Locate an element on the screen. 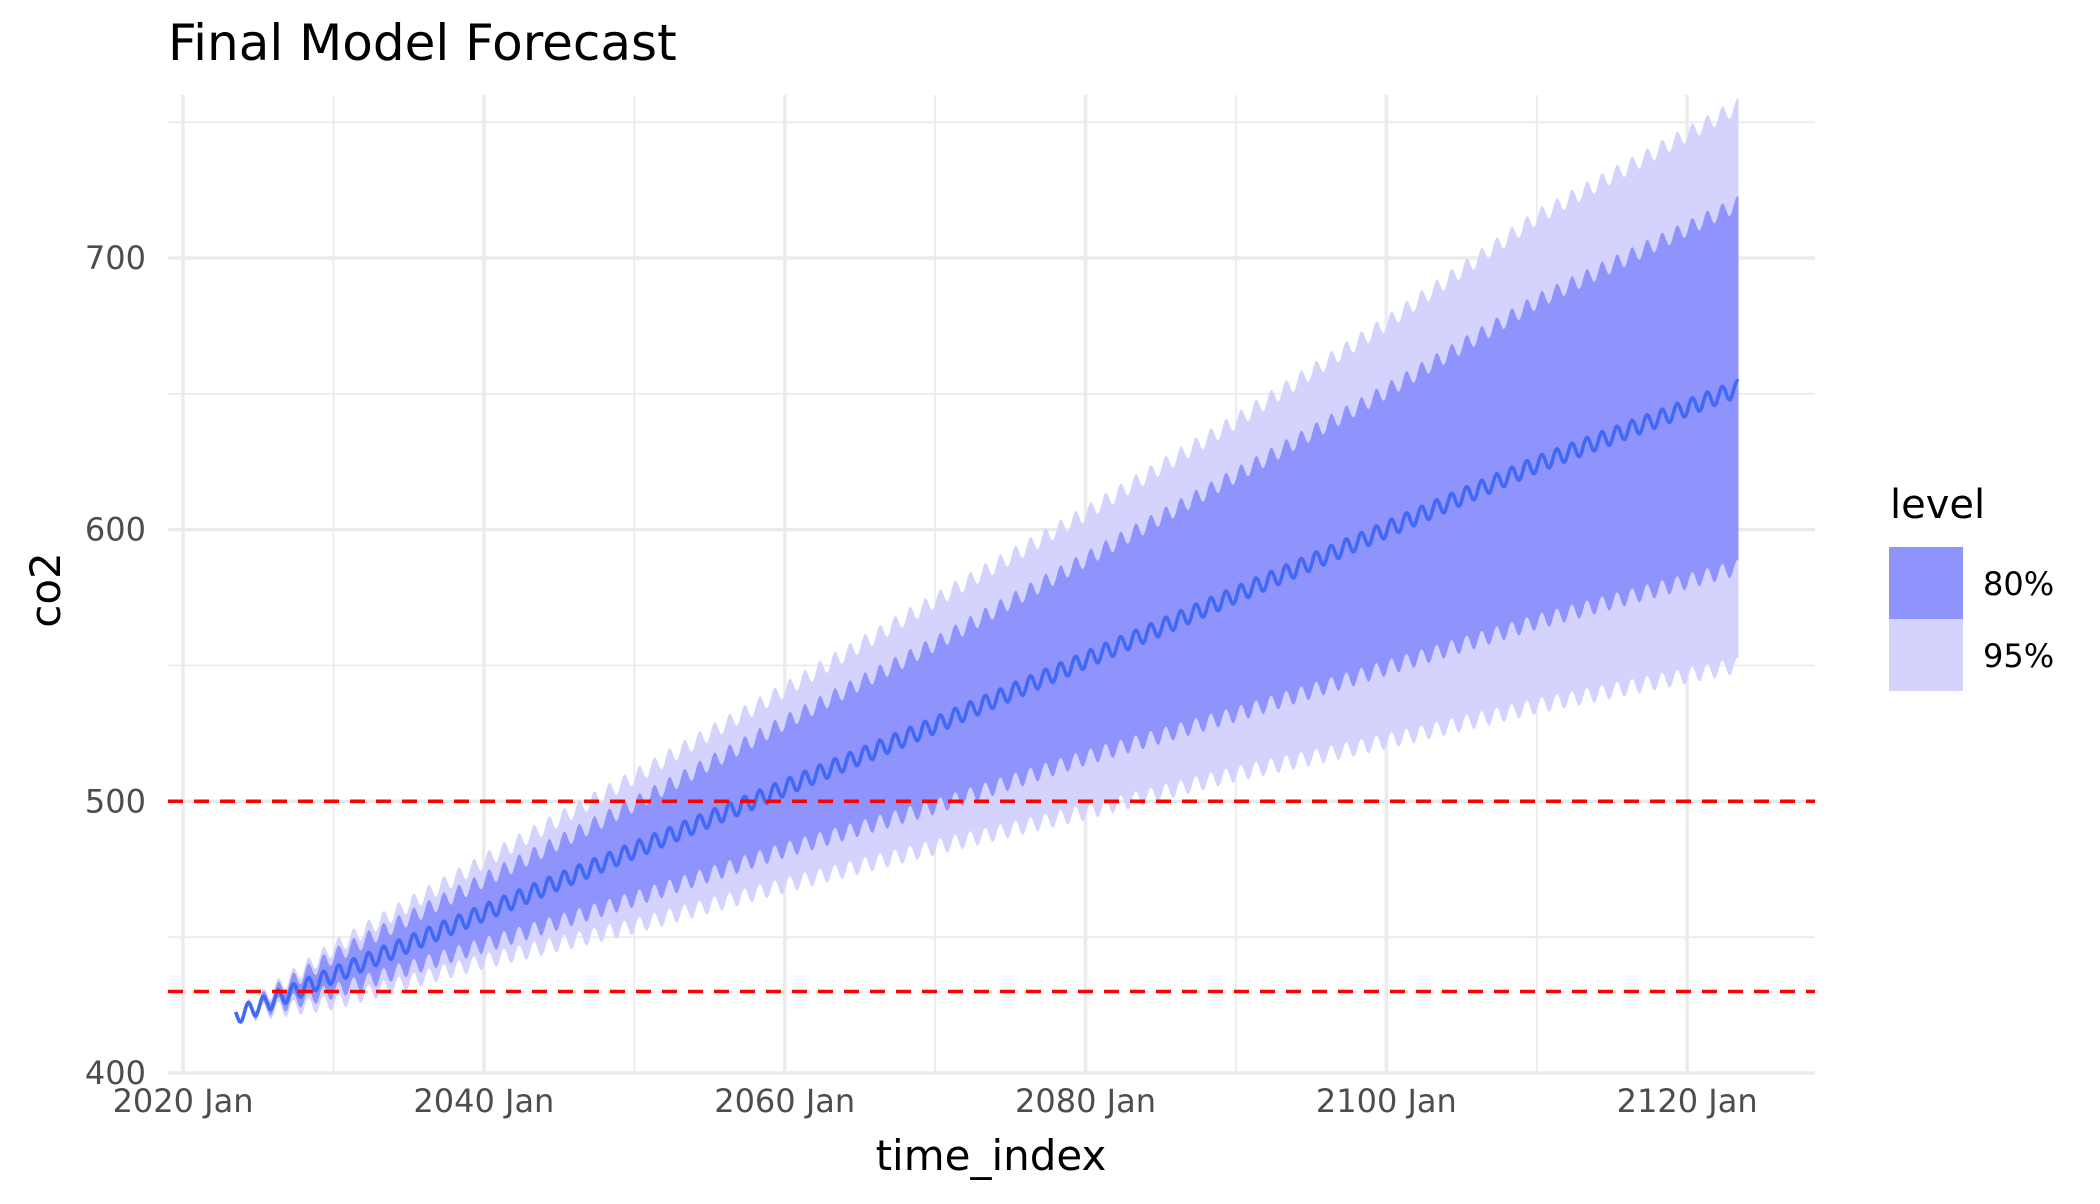  x-tick-label: 2020 Jan is located at coordinates (183, 1101).